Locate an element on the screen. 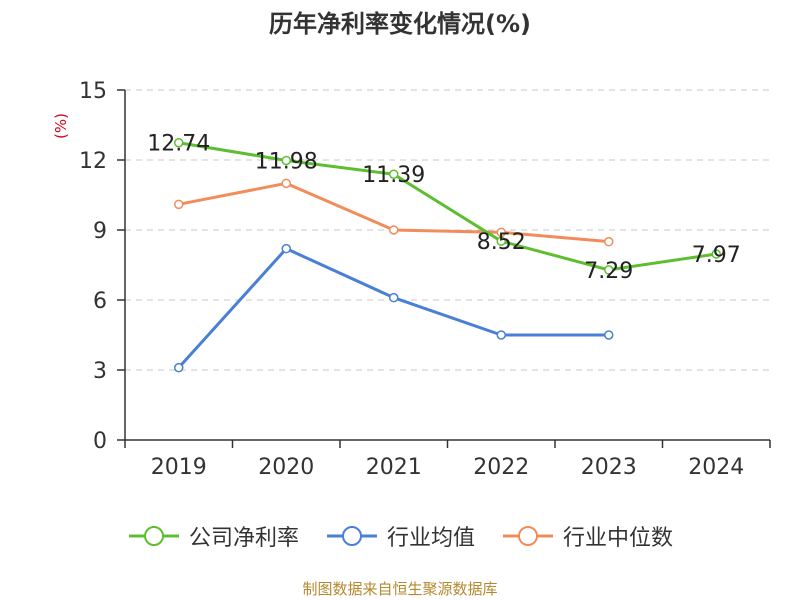 This screenshot has height=600, width=800. x-tick-label: 2023 is located at coordinates (609, 467).